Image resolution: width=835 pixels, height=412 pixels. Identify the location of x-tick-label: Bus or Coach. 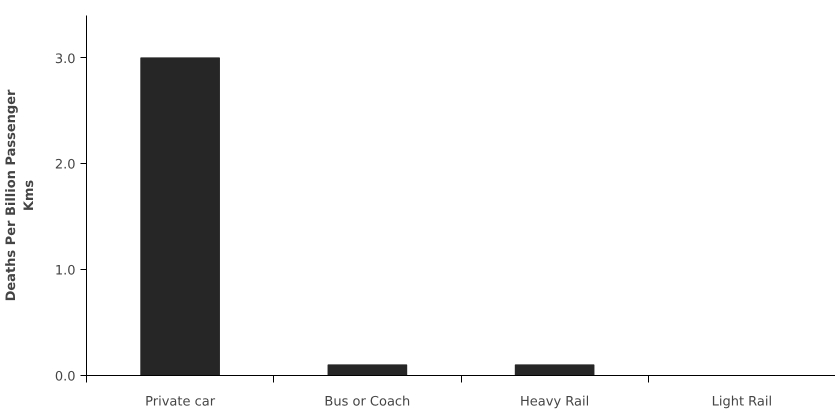
(367, 402).